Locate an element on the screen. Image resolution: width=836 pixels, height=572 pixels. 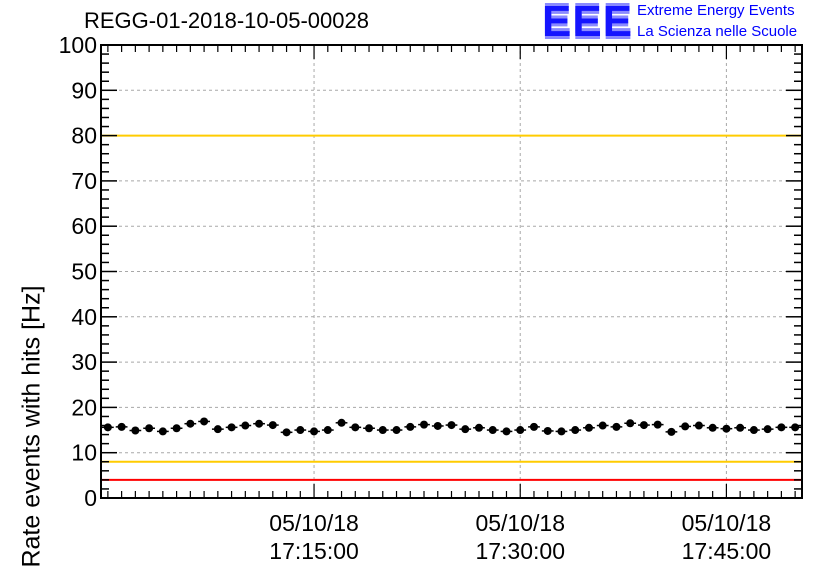
y-axis-label: Rate events with hits [Hz] is located at coordinates (31, 426).